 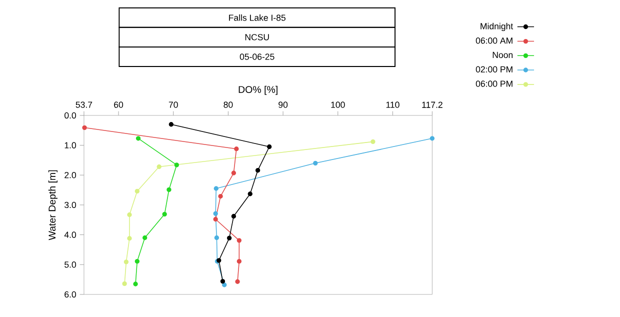 I want to click on y-tick-label: 3.0, so click(x=70, y=205).